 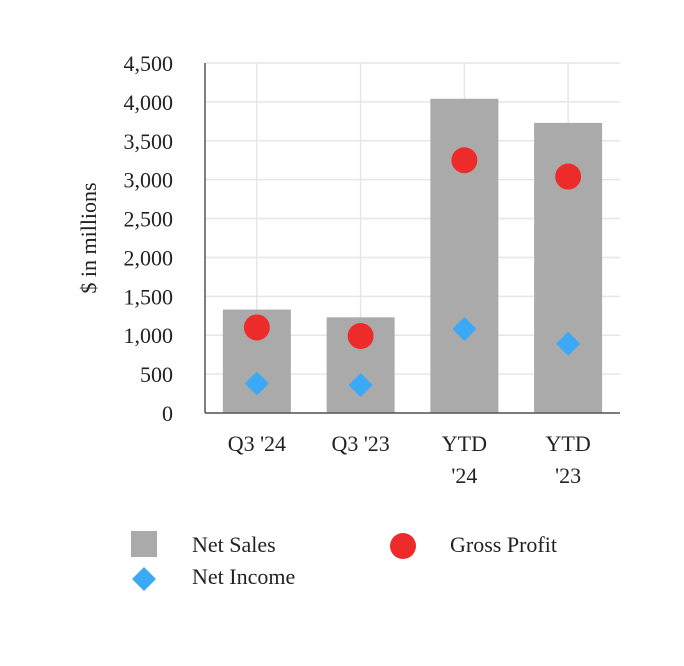 What do you see at coordinates (167, 413) in the screenshot?
I see `y-tick-label: 0` at bounding box center [167, 413].